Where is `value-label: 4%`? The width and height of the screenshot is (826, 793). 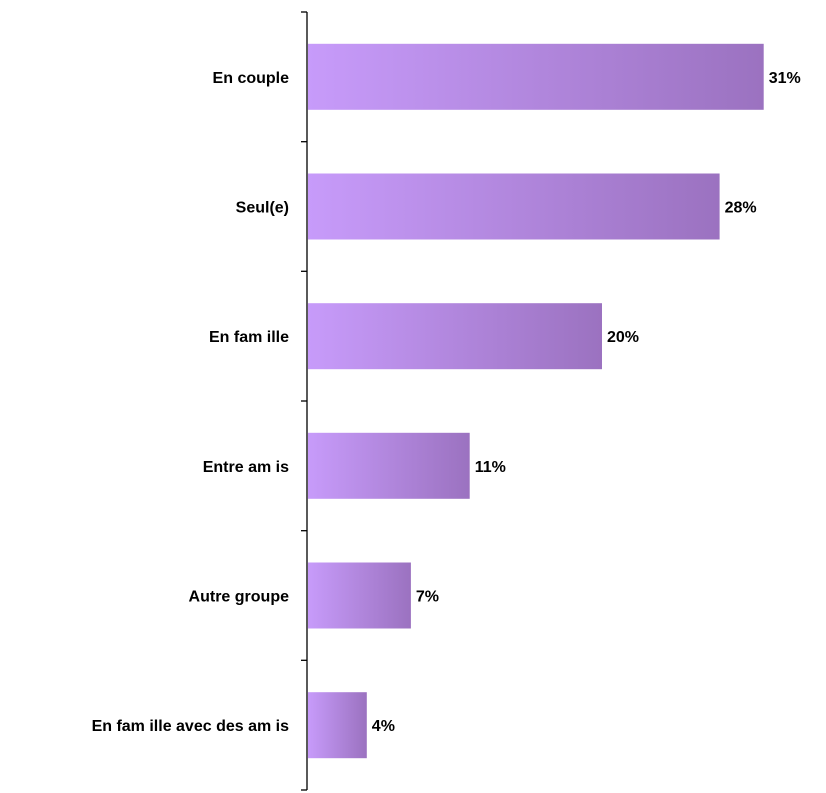 value-label: 4% is located at coordinates (383, 726).